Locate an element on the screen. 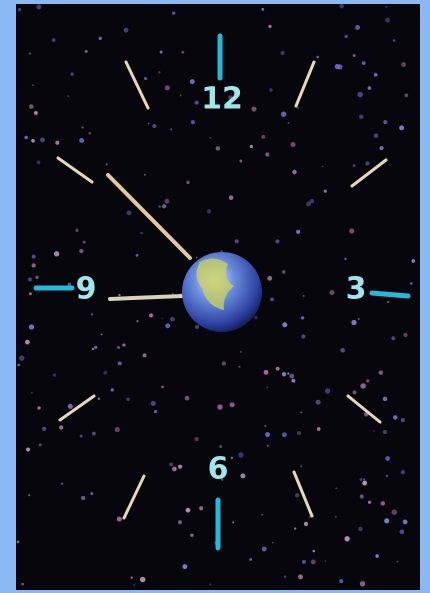 The width and height of the screenshot is (430, 593). minute-hand is located at coordinates (149, 216).